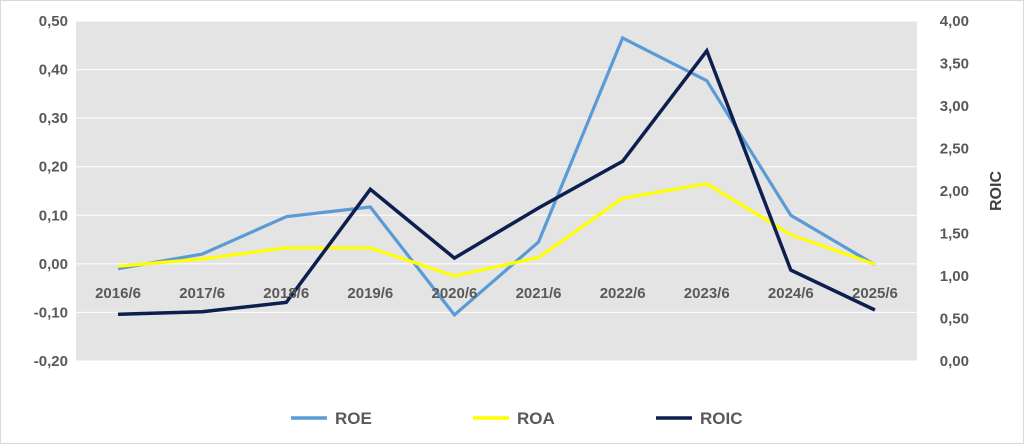  Describe the element at coordinates (954, 361) in the screenshot. I see `right-tick-label: 0,00` at that location.